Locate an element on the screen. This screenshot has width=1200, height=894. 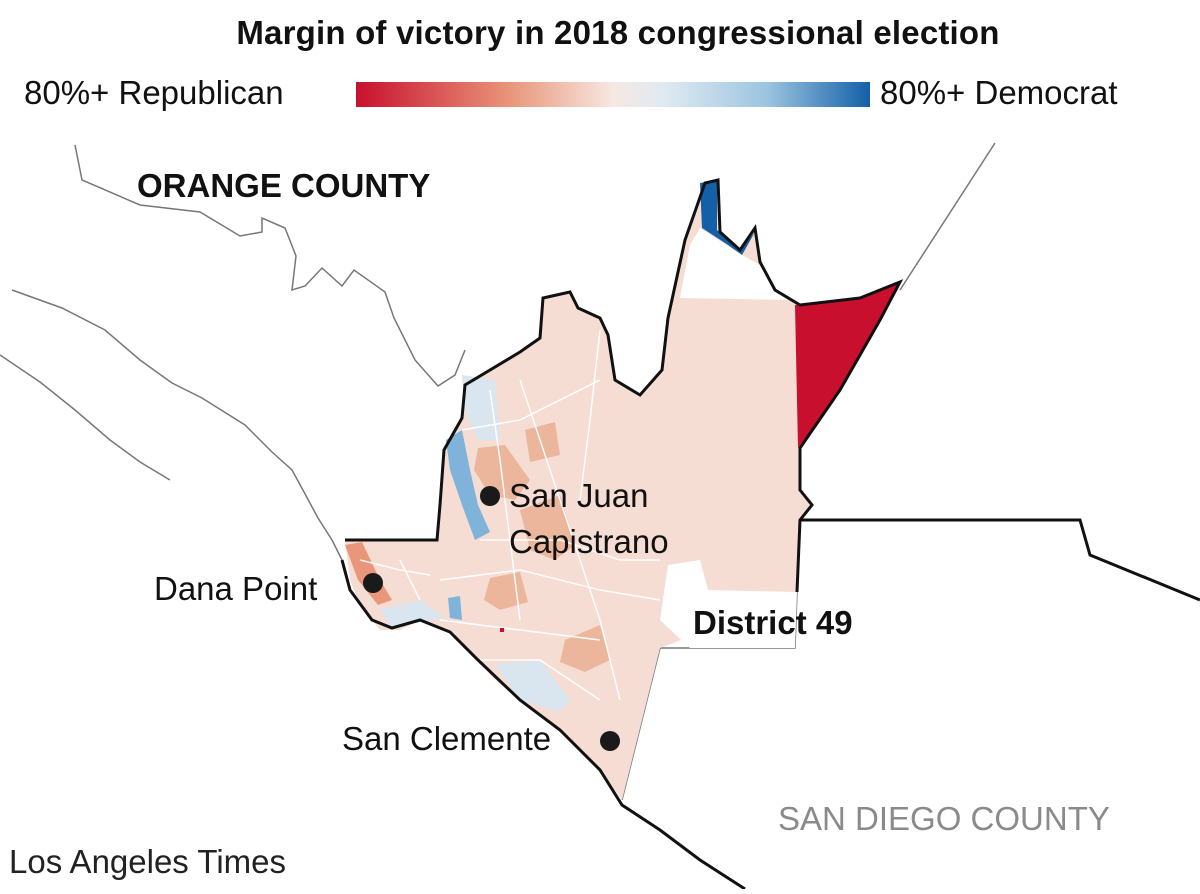
legend-label-republican: 80%+ Republican is located at coordinates (154, 92).